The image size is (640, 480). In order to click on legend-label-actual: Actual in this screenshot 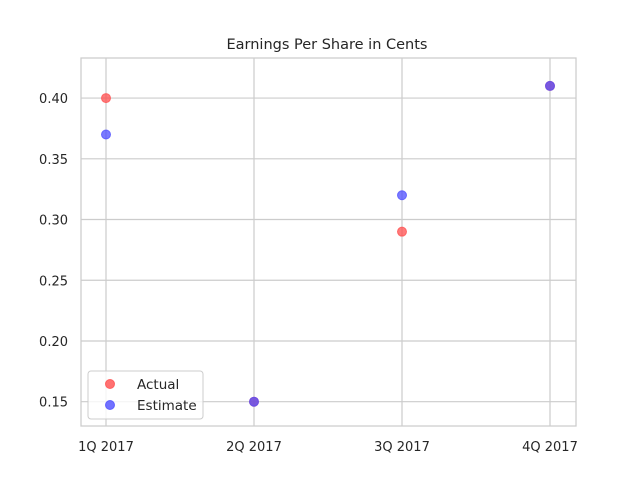, I will do `click(158, 385)`.